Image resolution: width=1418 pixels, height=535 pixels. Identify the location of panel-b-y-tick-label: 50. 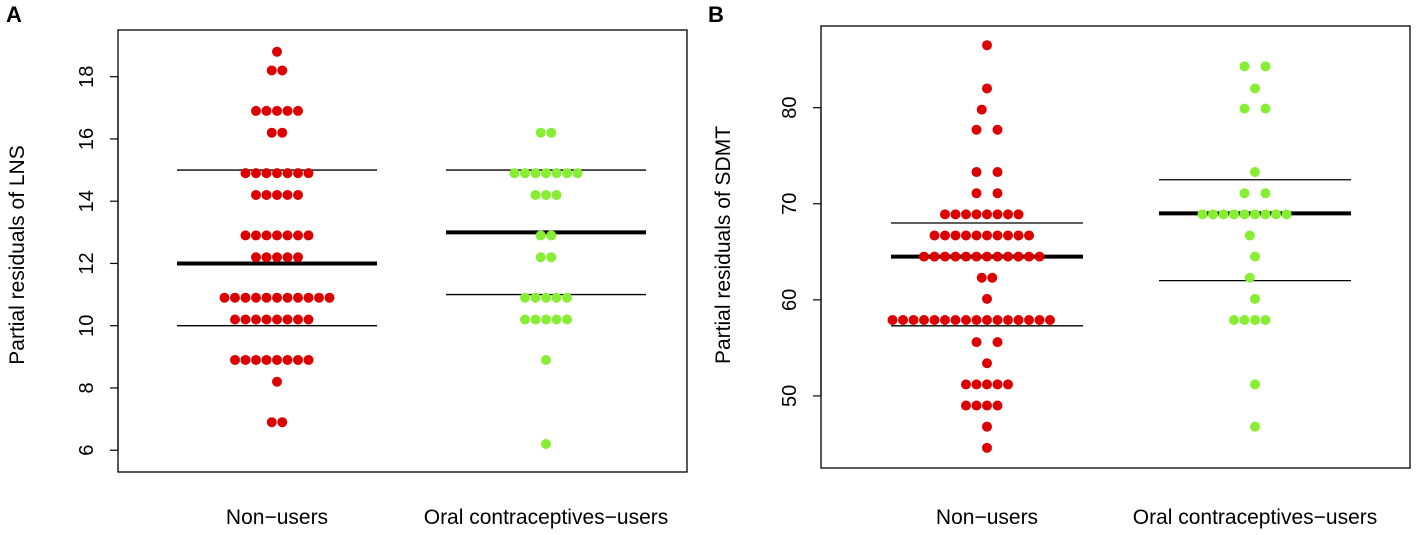
(790, 396).